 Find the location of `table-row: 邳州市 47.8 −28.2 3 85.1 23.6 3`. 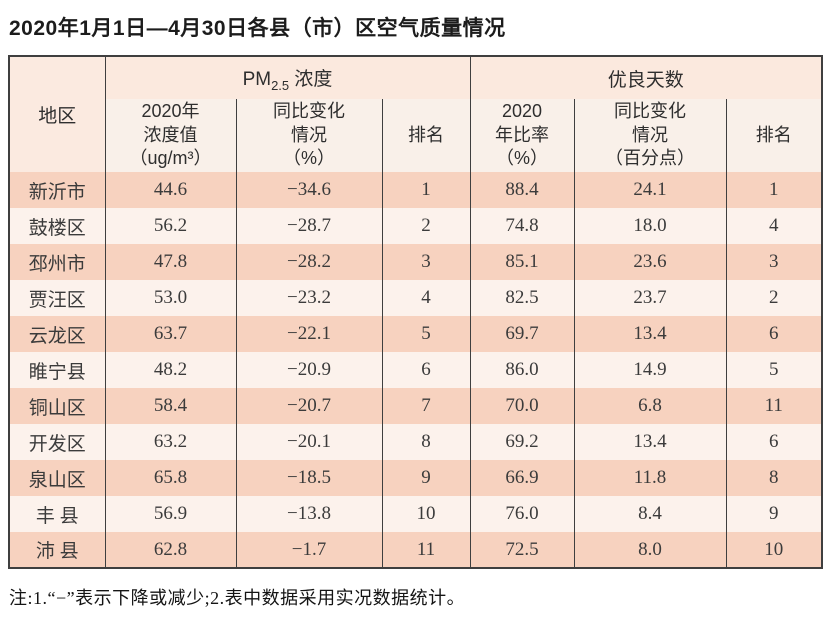

table-row: 邳州市 47.8 −28.2 3 85.1 23.6 3 is located at coordinates (415, 262).